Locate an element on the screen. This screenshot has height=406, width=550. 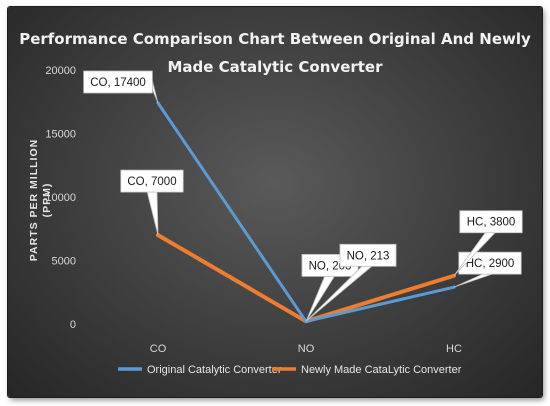
data-label-text: CO, 7000 is located at coordinates (151, 182).